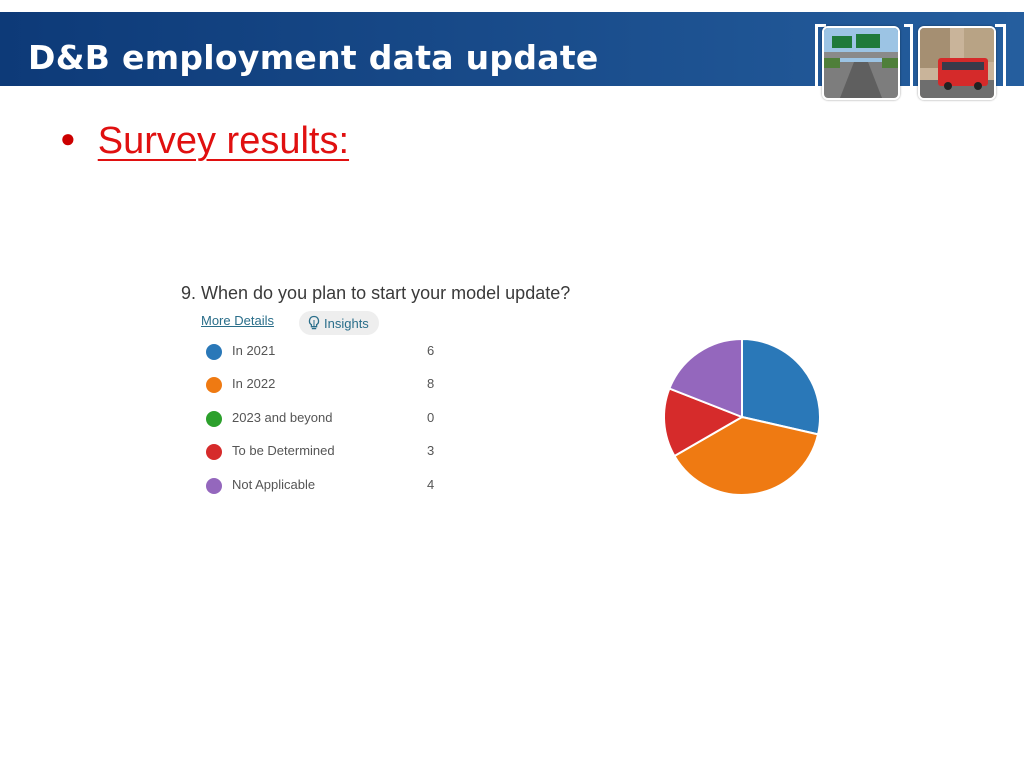 This screenshot has height=768, width=1024. I want to click on legend-count: 4, so click(431, 484).